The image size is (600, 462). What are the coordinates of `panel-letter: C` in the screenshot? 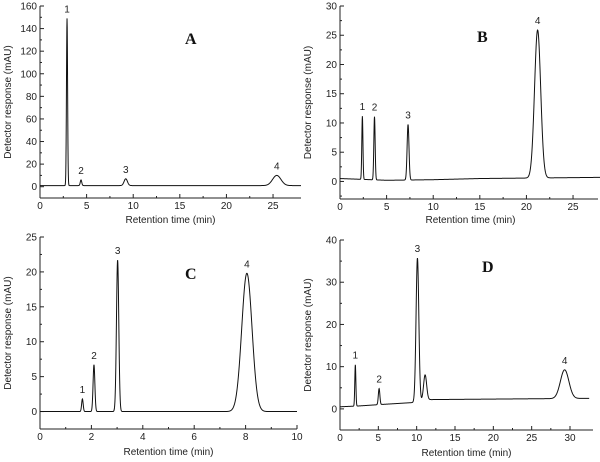 It's located at (191, 274).